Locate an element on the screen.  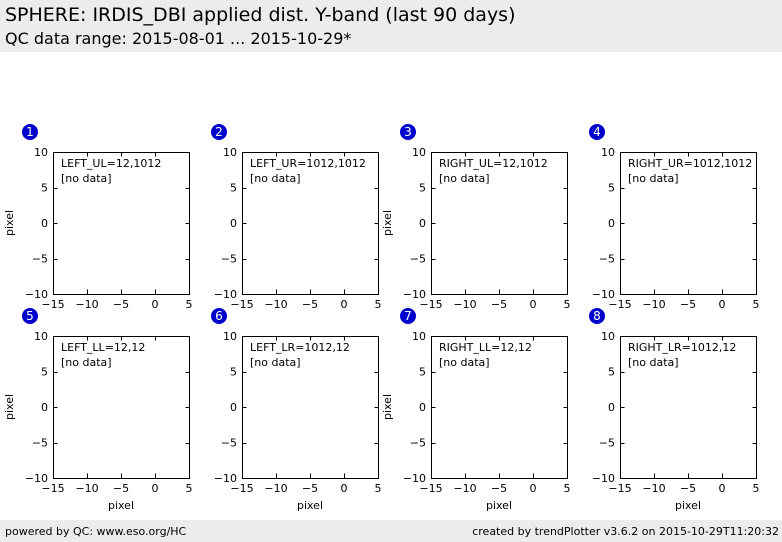
panel-badge-label: 6 is located at coordinates (219, 316).